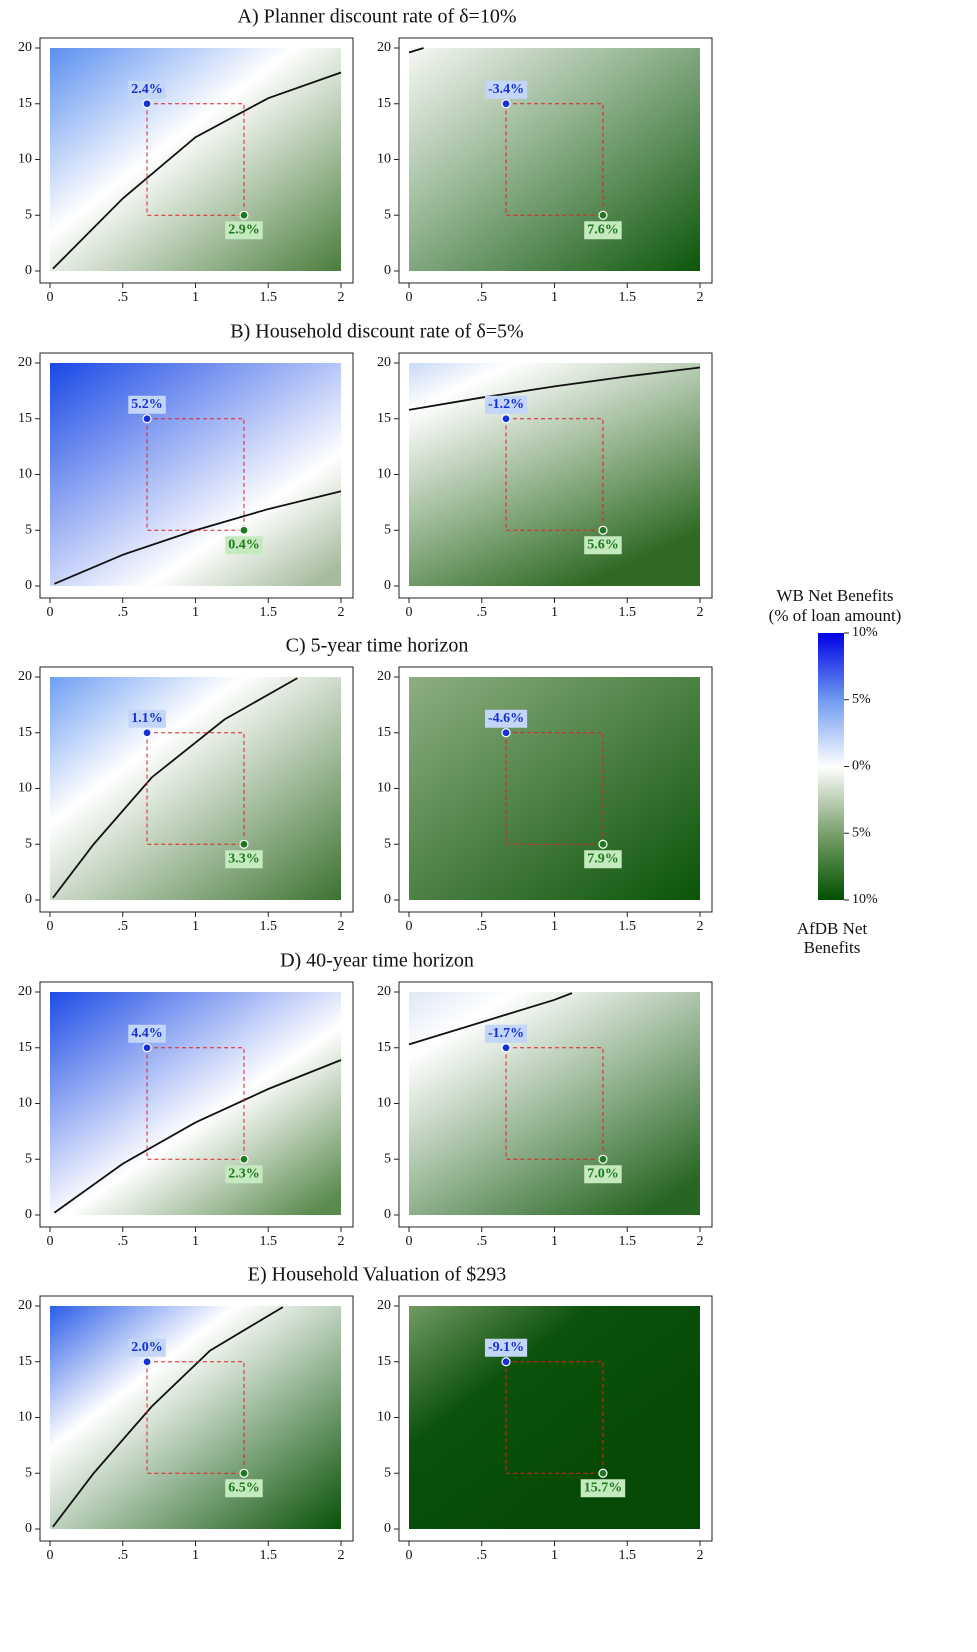 Image resolution: width=977 pixels, height=1652 pixels. What do you see at coordinates (377, 17) in the screenshot?
I see `panel-title: A) Planner discount rate of δ=10%` at bounding box center [377, 17].